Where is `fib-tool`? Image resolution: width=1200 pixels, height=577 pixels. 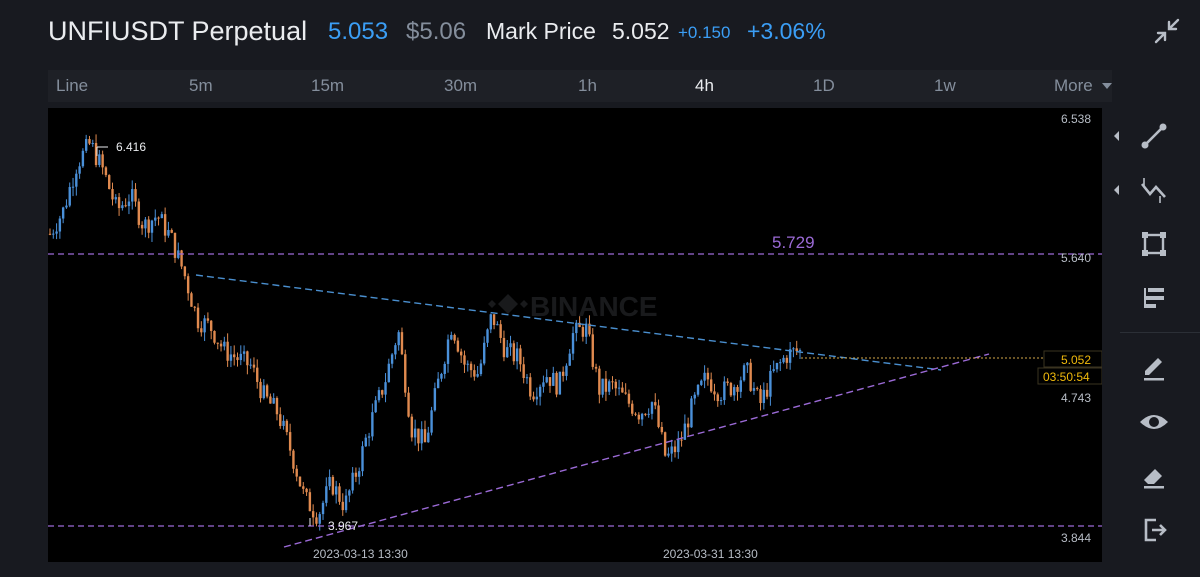 fib-tool is located at coordinates (1154, 190).